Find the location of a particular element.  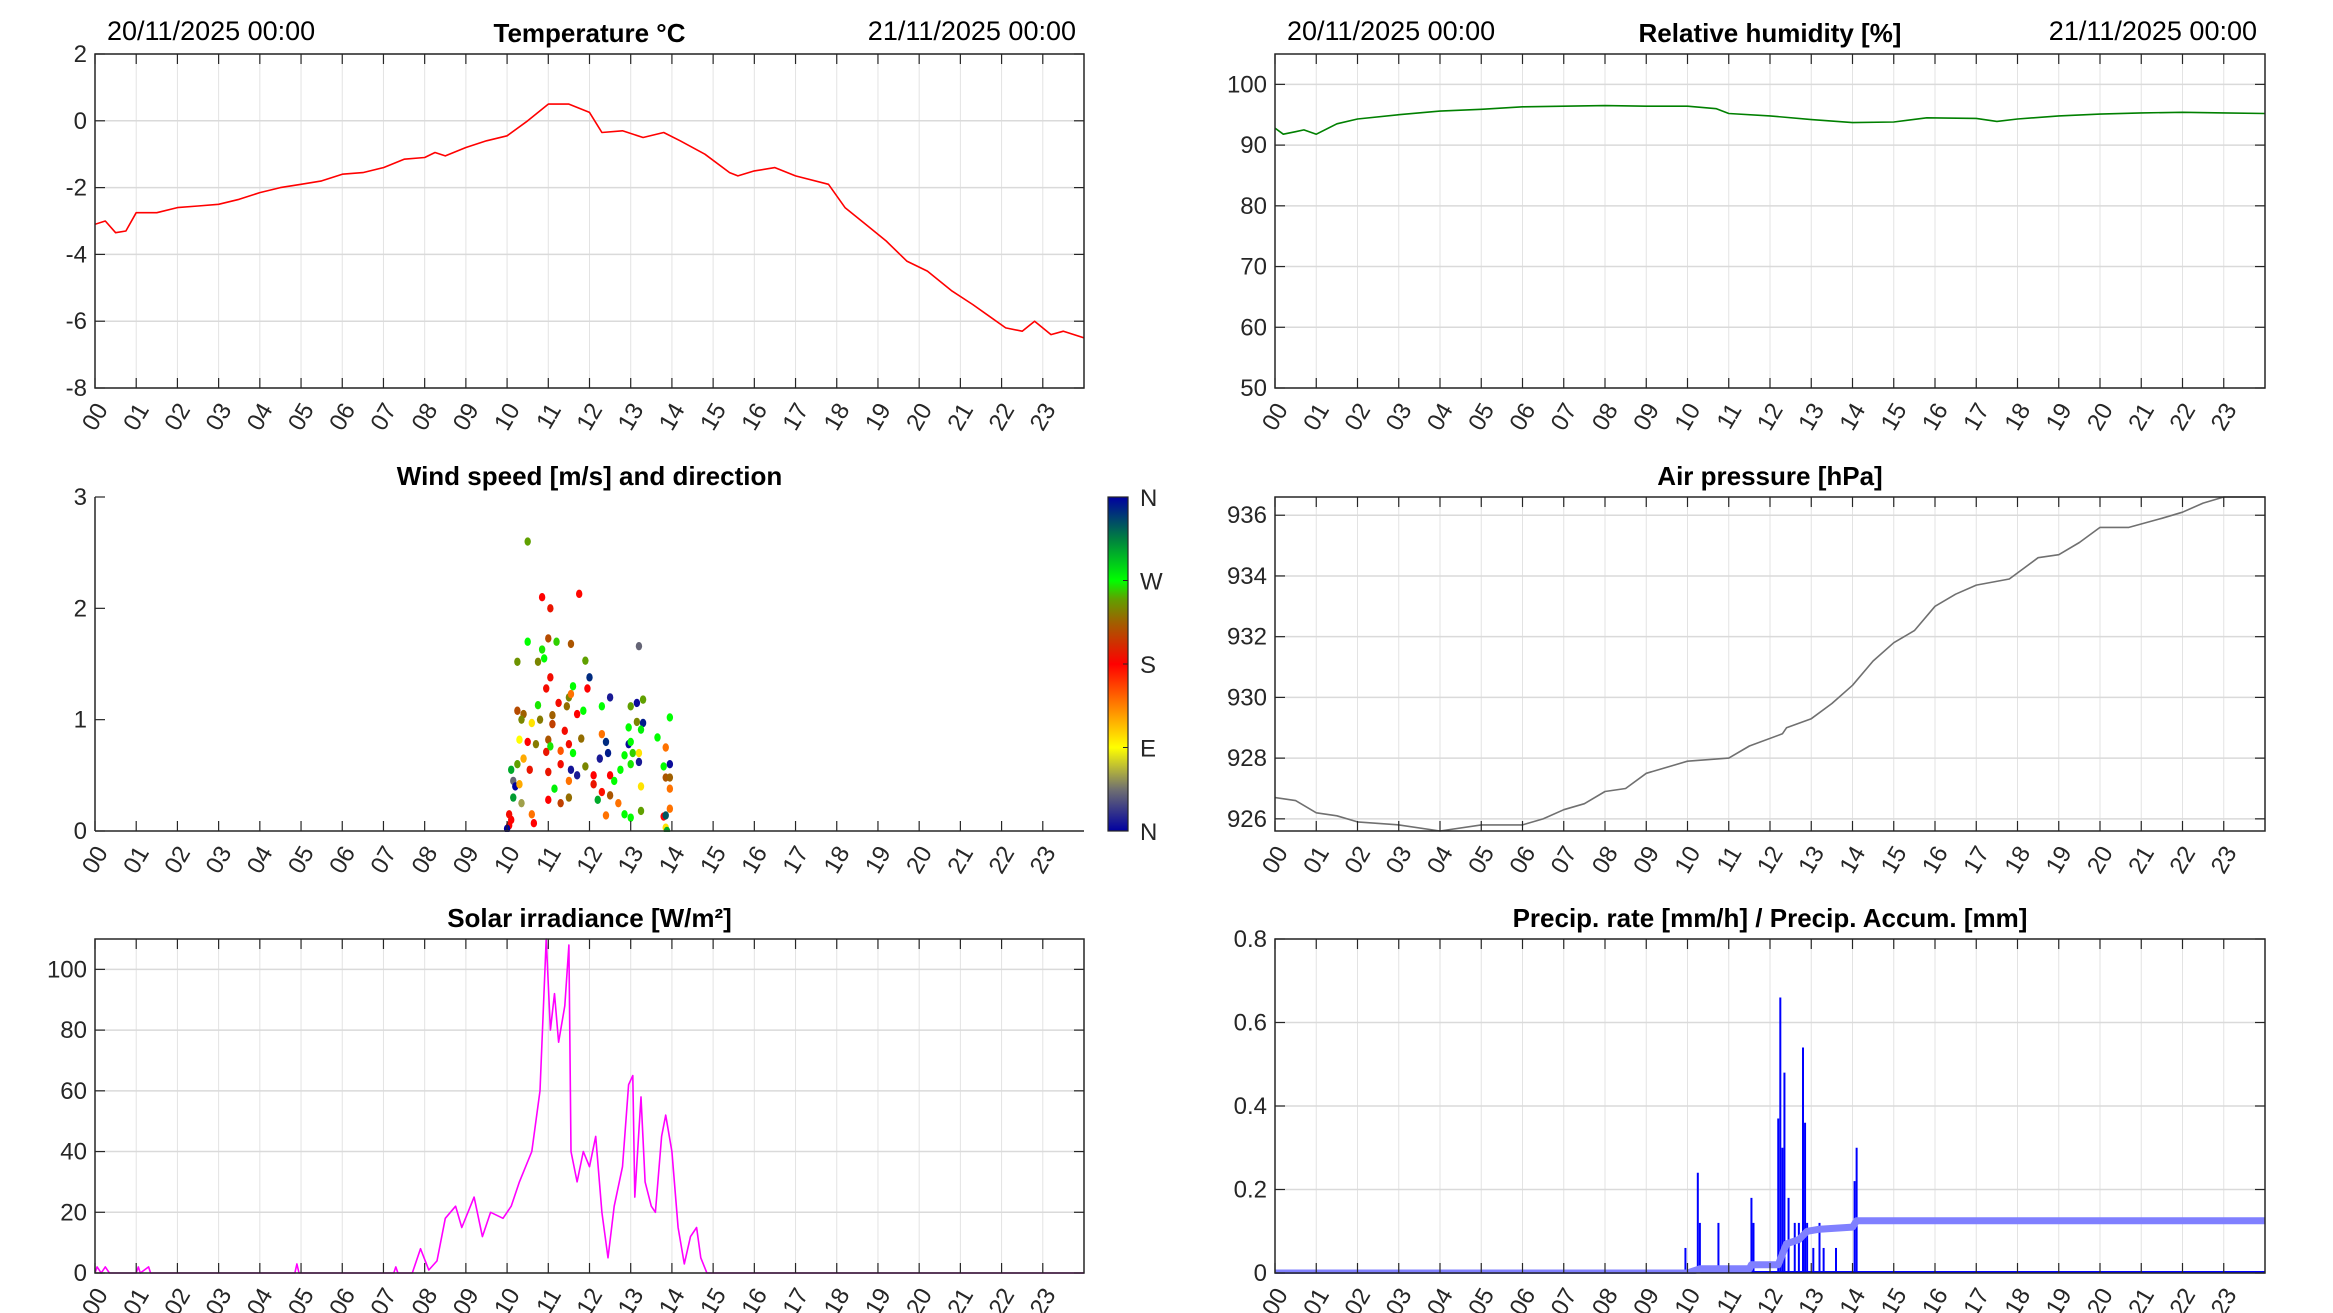

x-tick-label: 20 is located at coordinates (2100, 860).